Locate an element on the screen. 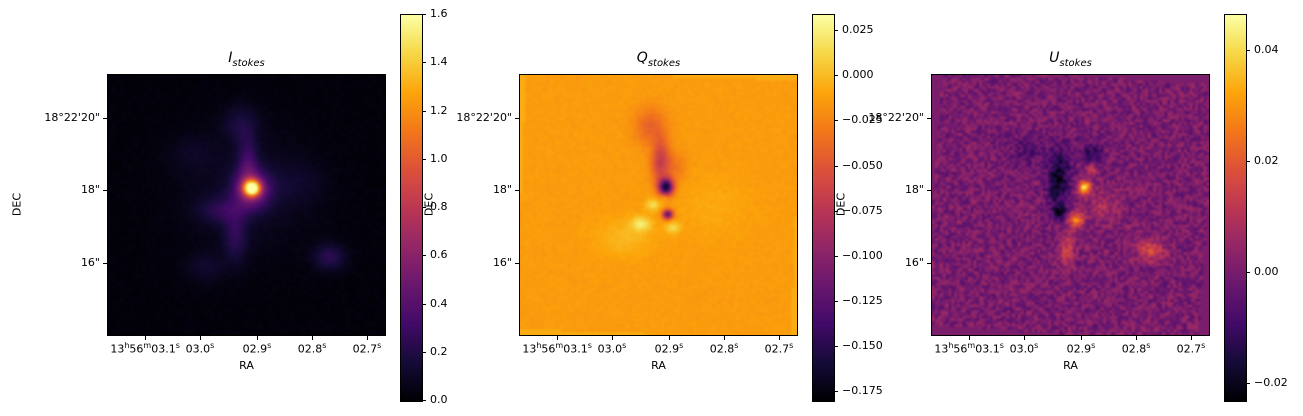 This screenshot has height=416, width=1303. colorbar-tick-label: −0.050 is located at coordinates (862, 165).